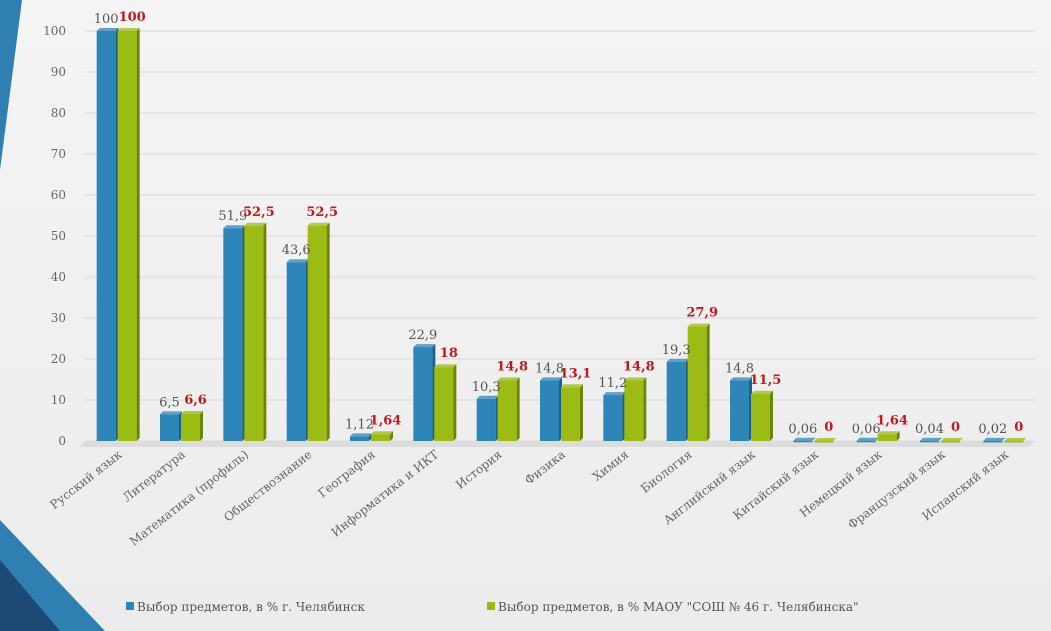 This screenshot has height=631, width=1051. What do you see at coordinates (30, 595) in the screenshot?
I see `corner-accent-bottom-dark` at bounding box center [30, 595].